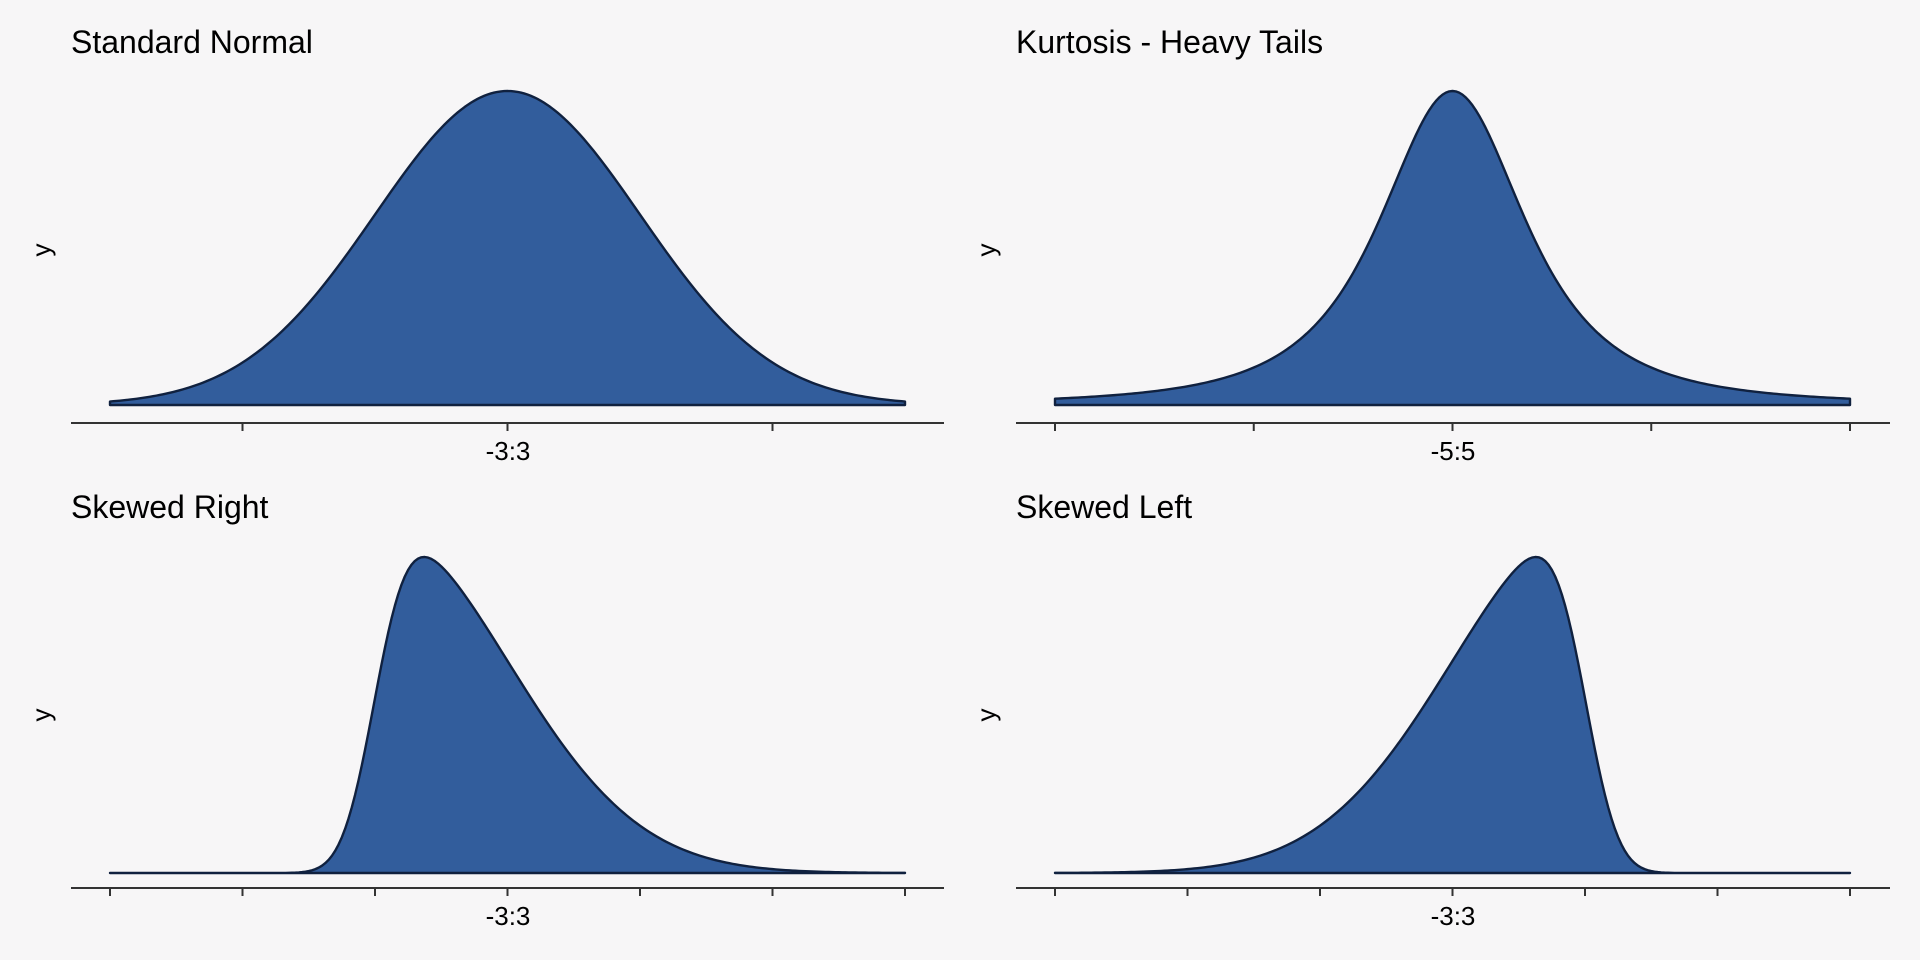 This screenshot has height=960, width=1920. What do you see at coordinates (170, 507) in the screenshot?
I see `panel-title: Skewed Right` at bounding box center [170, 507].